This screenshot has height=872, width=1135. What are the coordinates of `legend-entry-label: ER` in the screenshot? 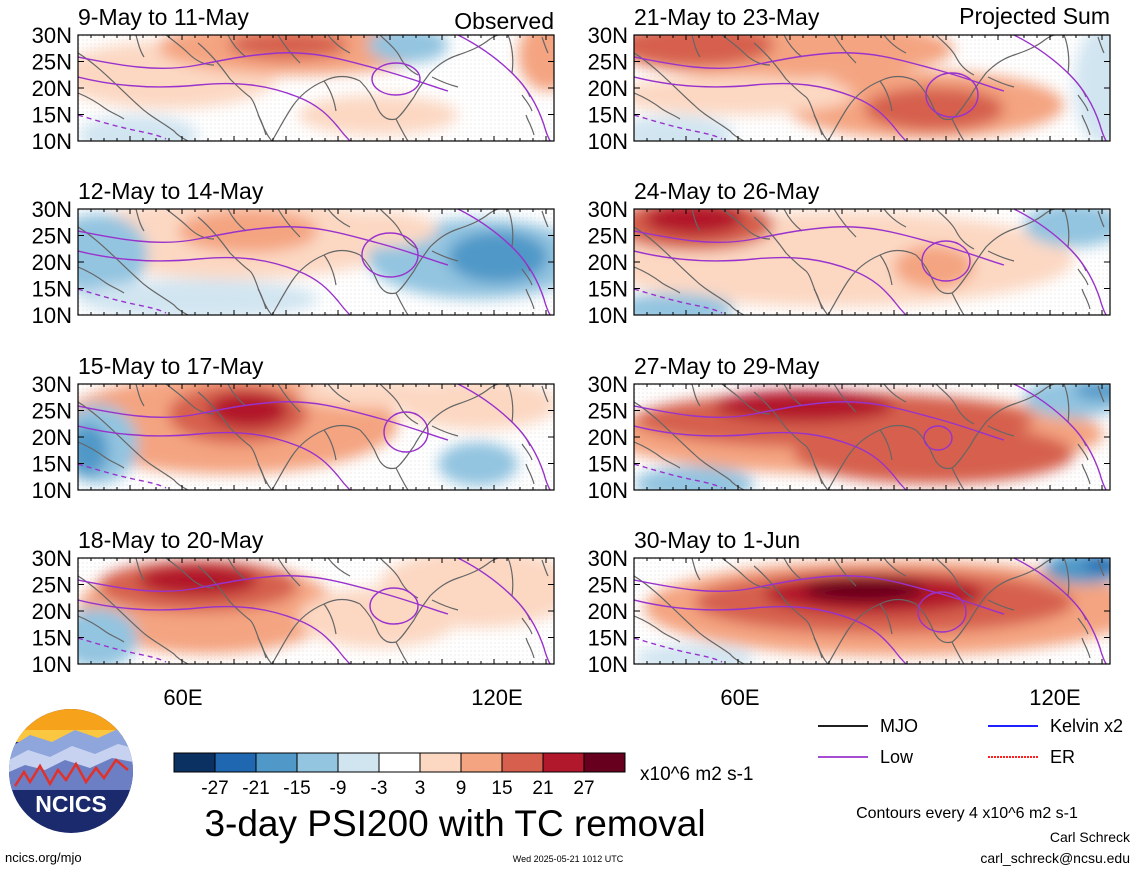 It's located at (1062, 757).